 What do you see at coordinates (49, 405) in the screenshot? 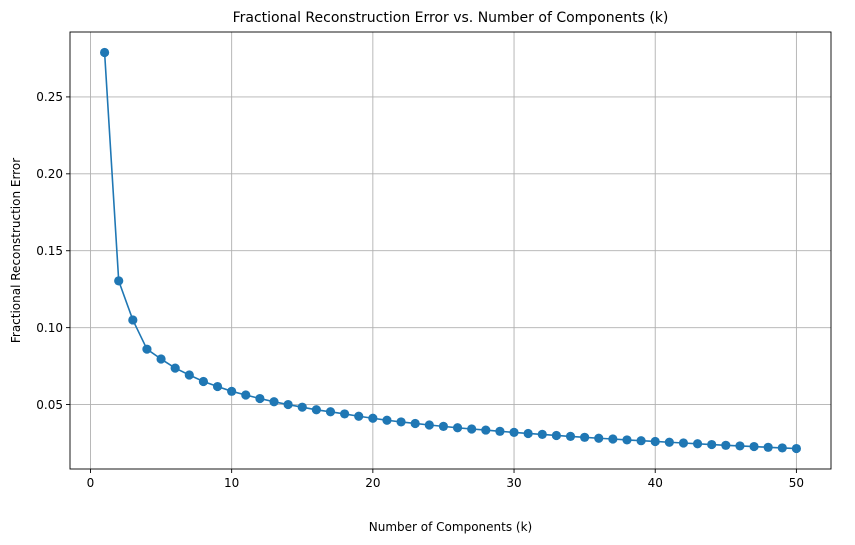
I see `y-tick-label: 0.05` at bounding box center [49, 405].